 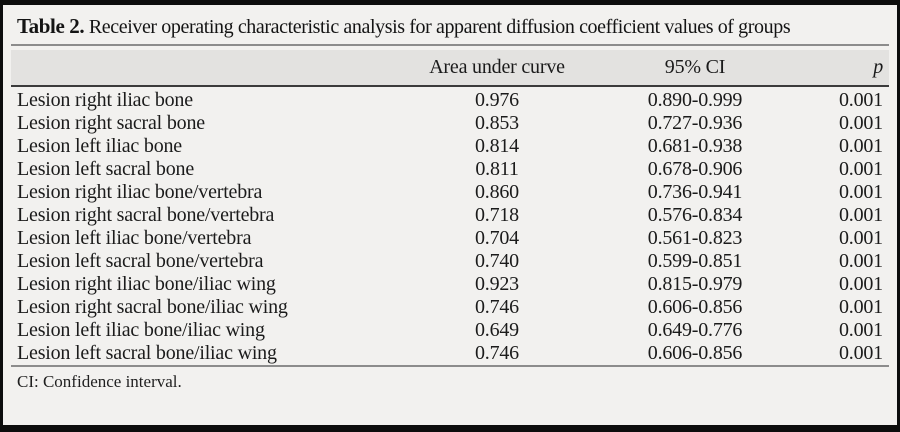 What do you see at coordinates (496, 146) in the screenshot?
I see `auc-value: 0.814` at bounding box center [496, 146].